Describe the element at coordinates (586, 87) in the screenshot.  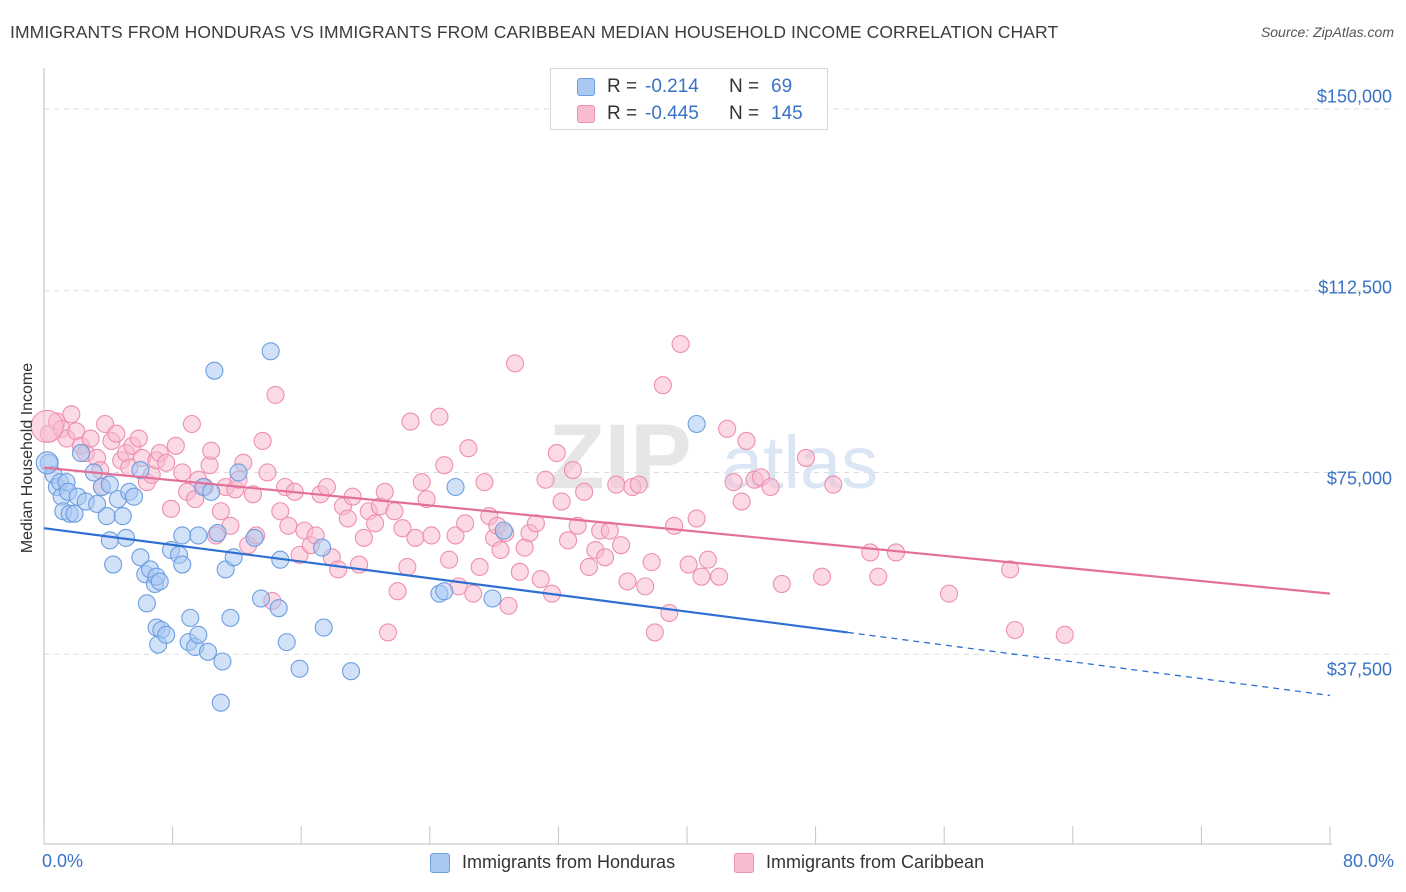
I see `legend-swatch-honduras` at that location.